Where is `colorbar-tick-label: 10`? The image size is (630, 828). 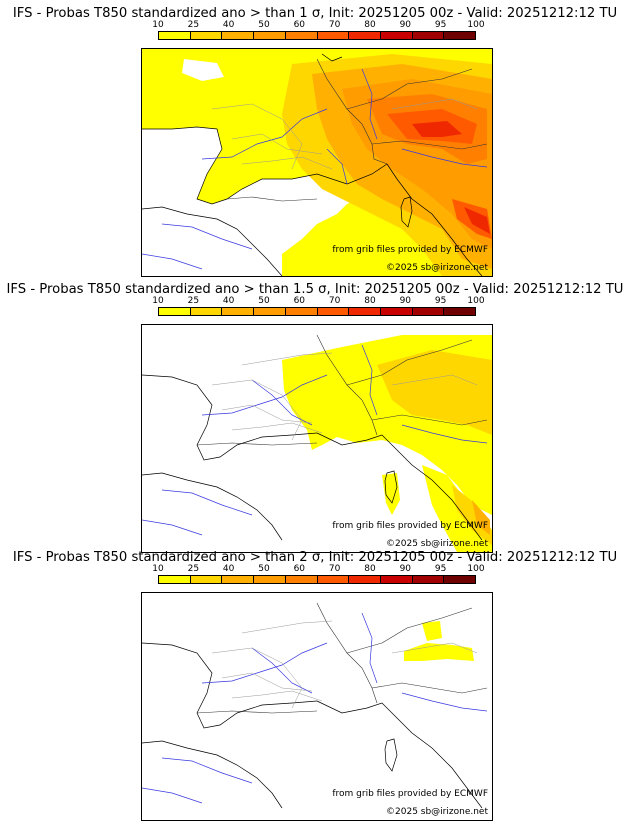 colorbar-tick-label: 10 is located at coordinates (158, 301).